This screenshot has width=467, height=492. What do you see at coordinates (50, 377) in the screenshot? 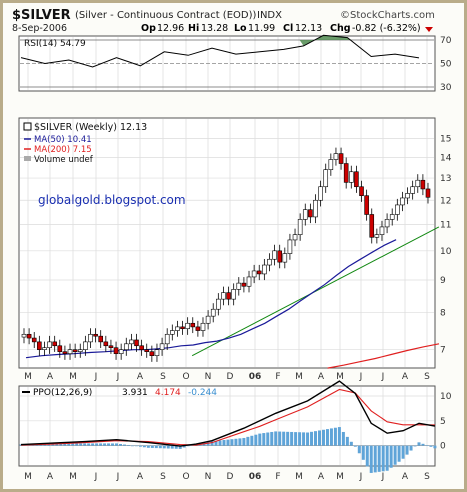
I see `price-x-label: A` at bounding box center [50, 377].